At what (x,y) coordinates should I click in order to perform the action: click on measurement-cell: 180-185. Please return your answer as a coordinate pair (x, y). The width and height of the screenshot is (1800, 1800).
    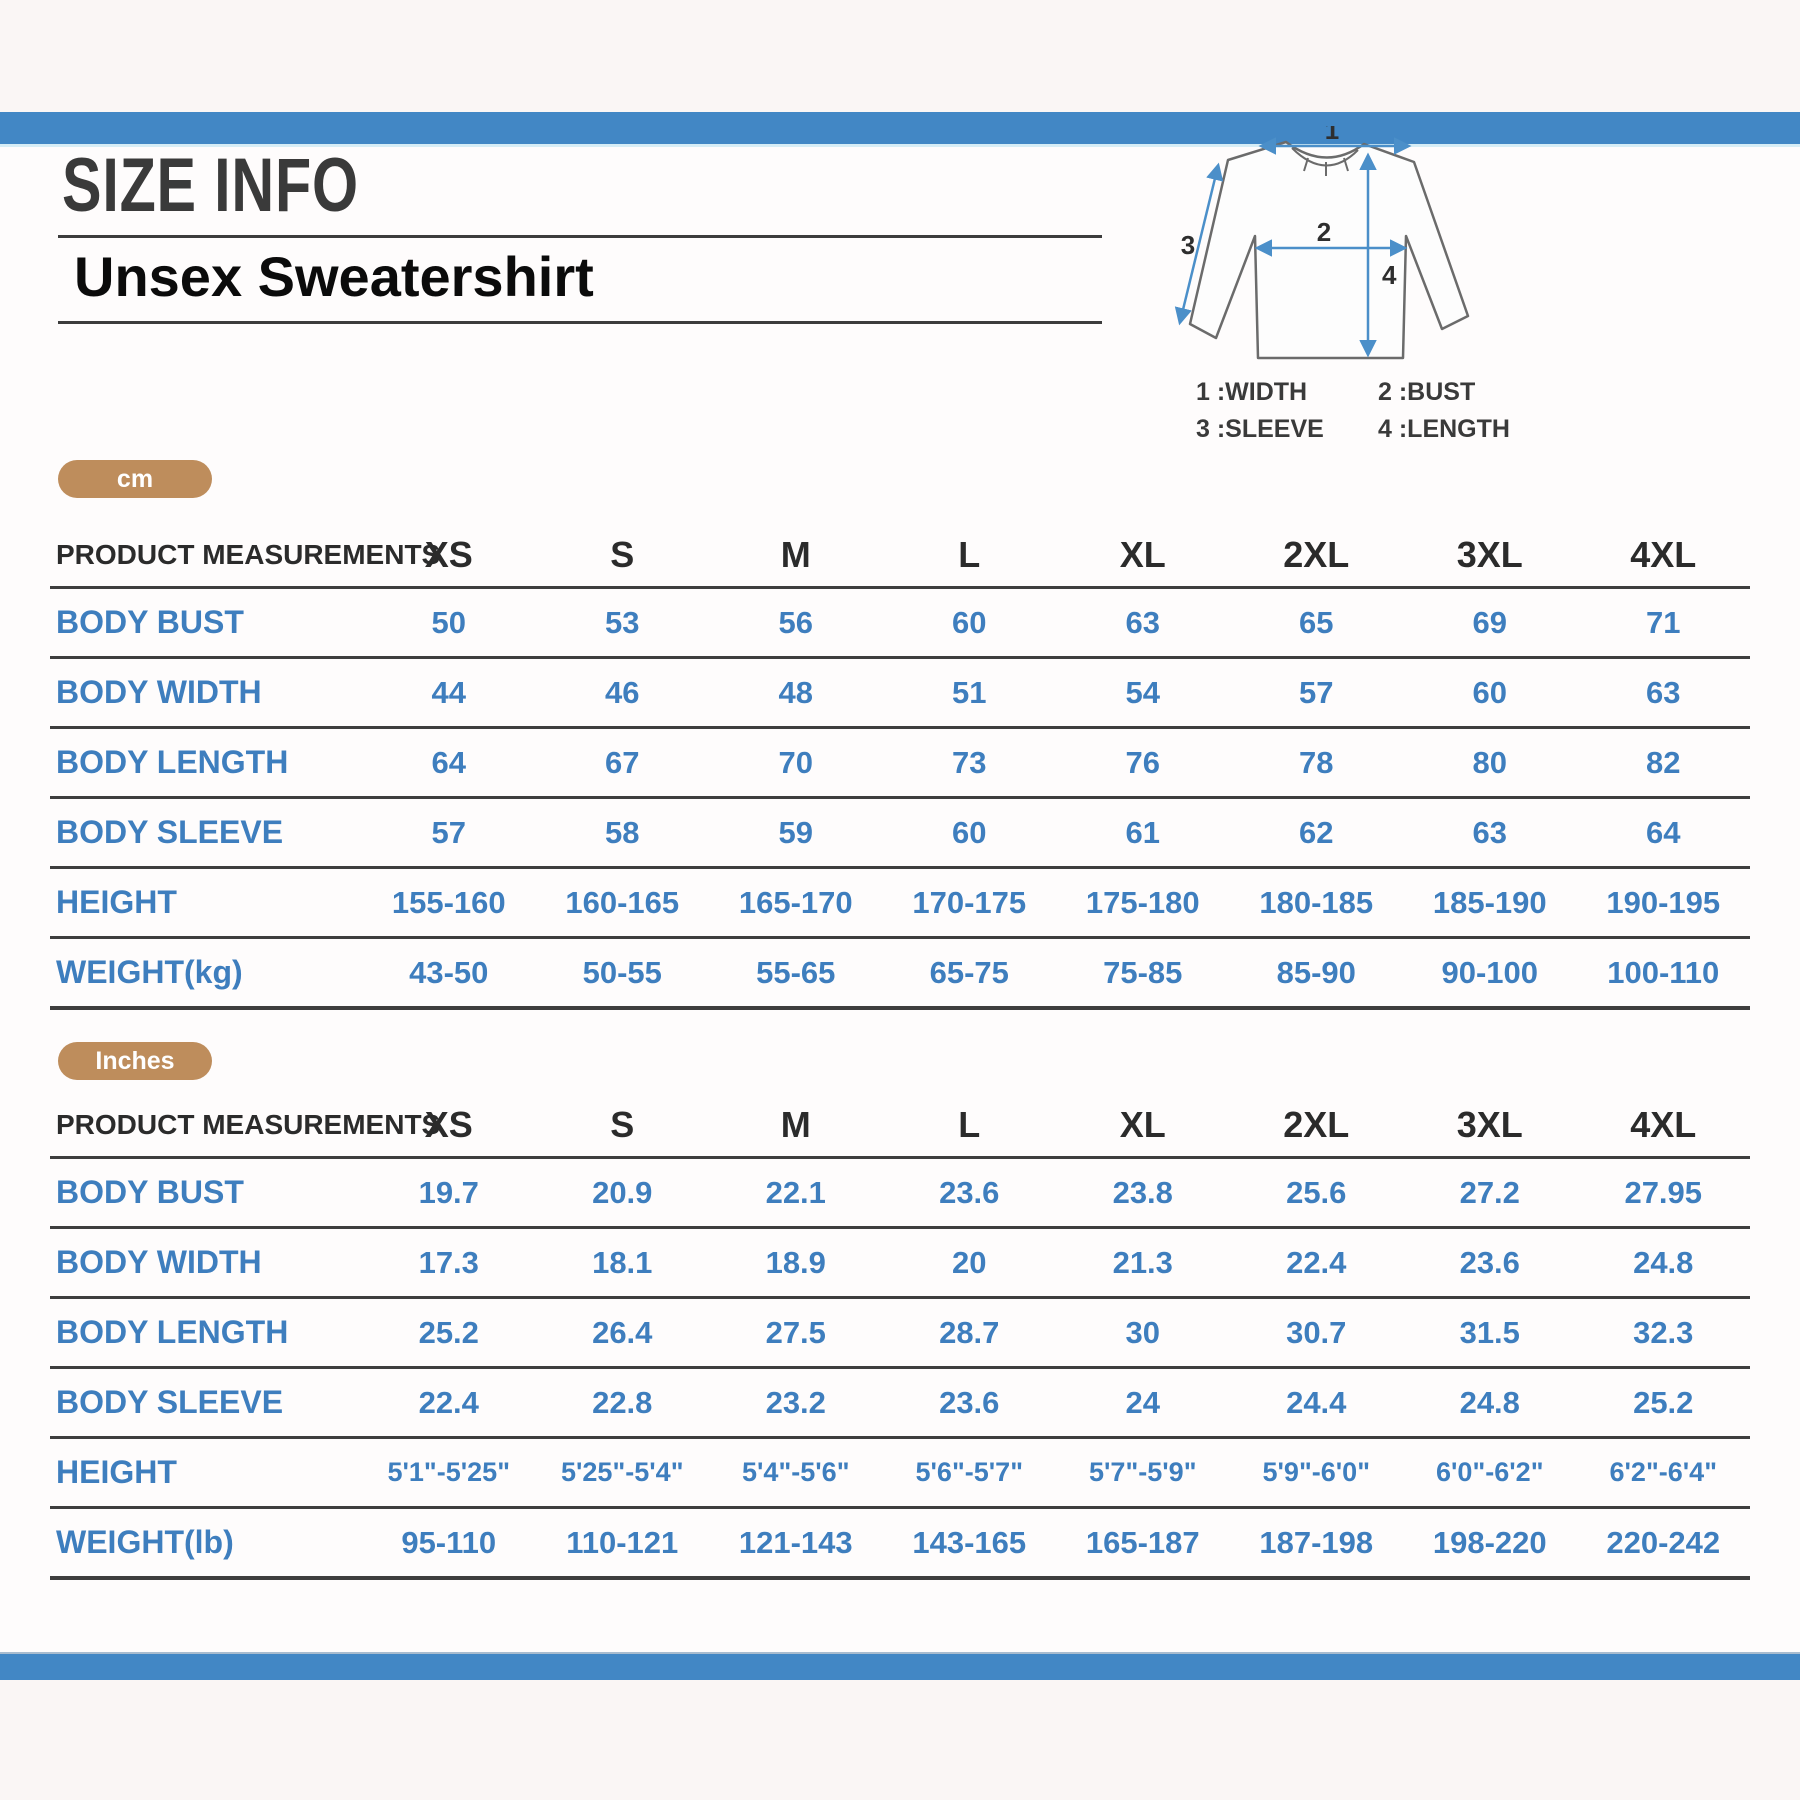
    Looking at the image, I should click on (1316, 902).